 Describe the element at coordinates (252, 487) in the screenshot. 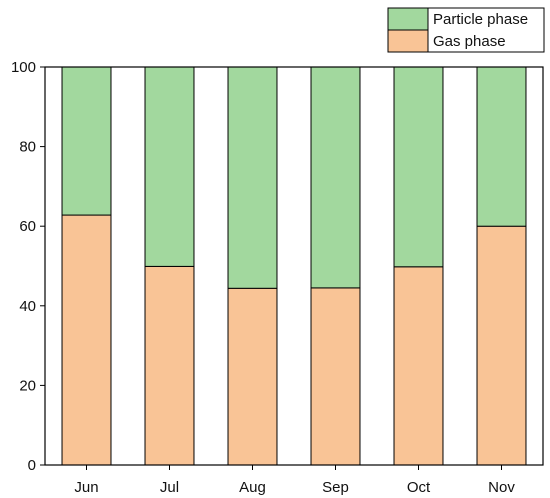

I see `x-tick-label: Aug` at that location.